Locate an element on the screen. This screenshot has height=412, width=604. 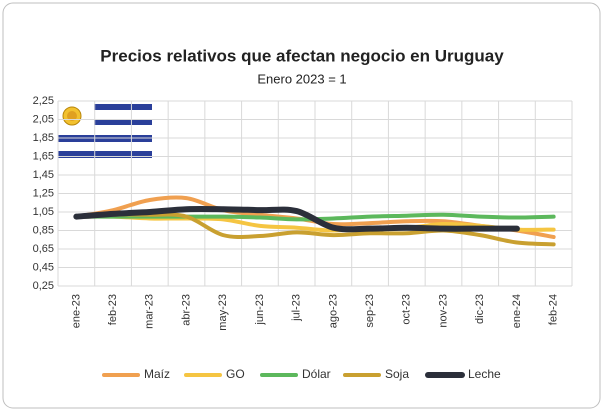
x-tick-label: ene-24 is located at coordinates (517, 311).